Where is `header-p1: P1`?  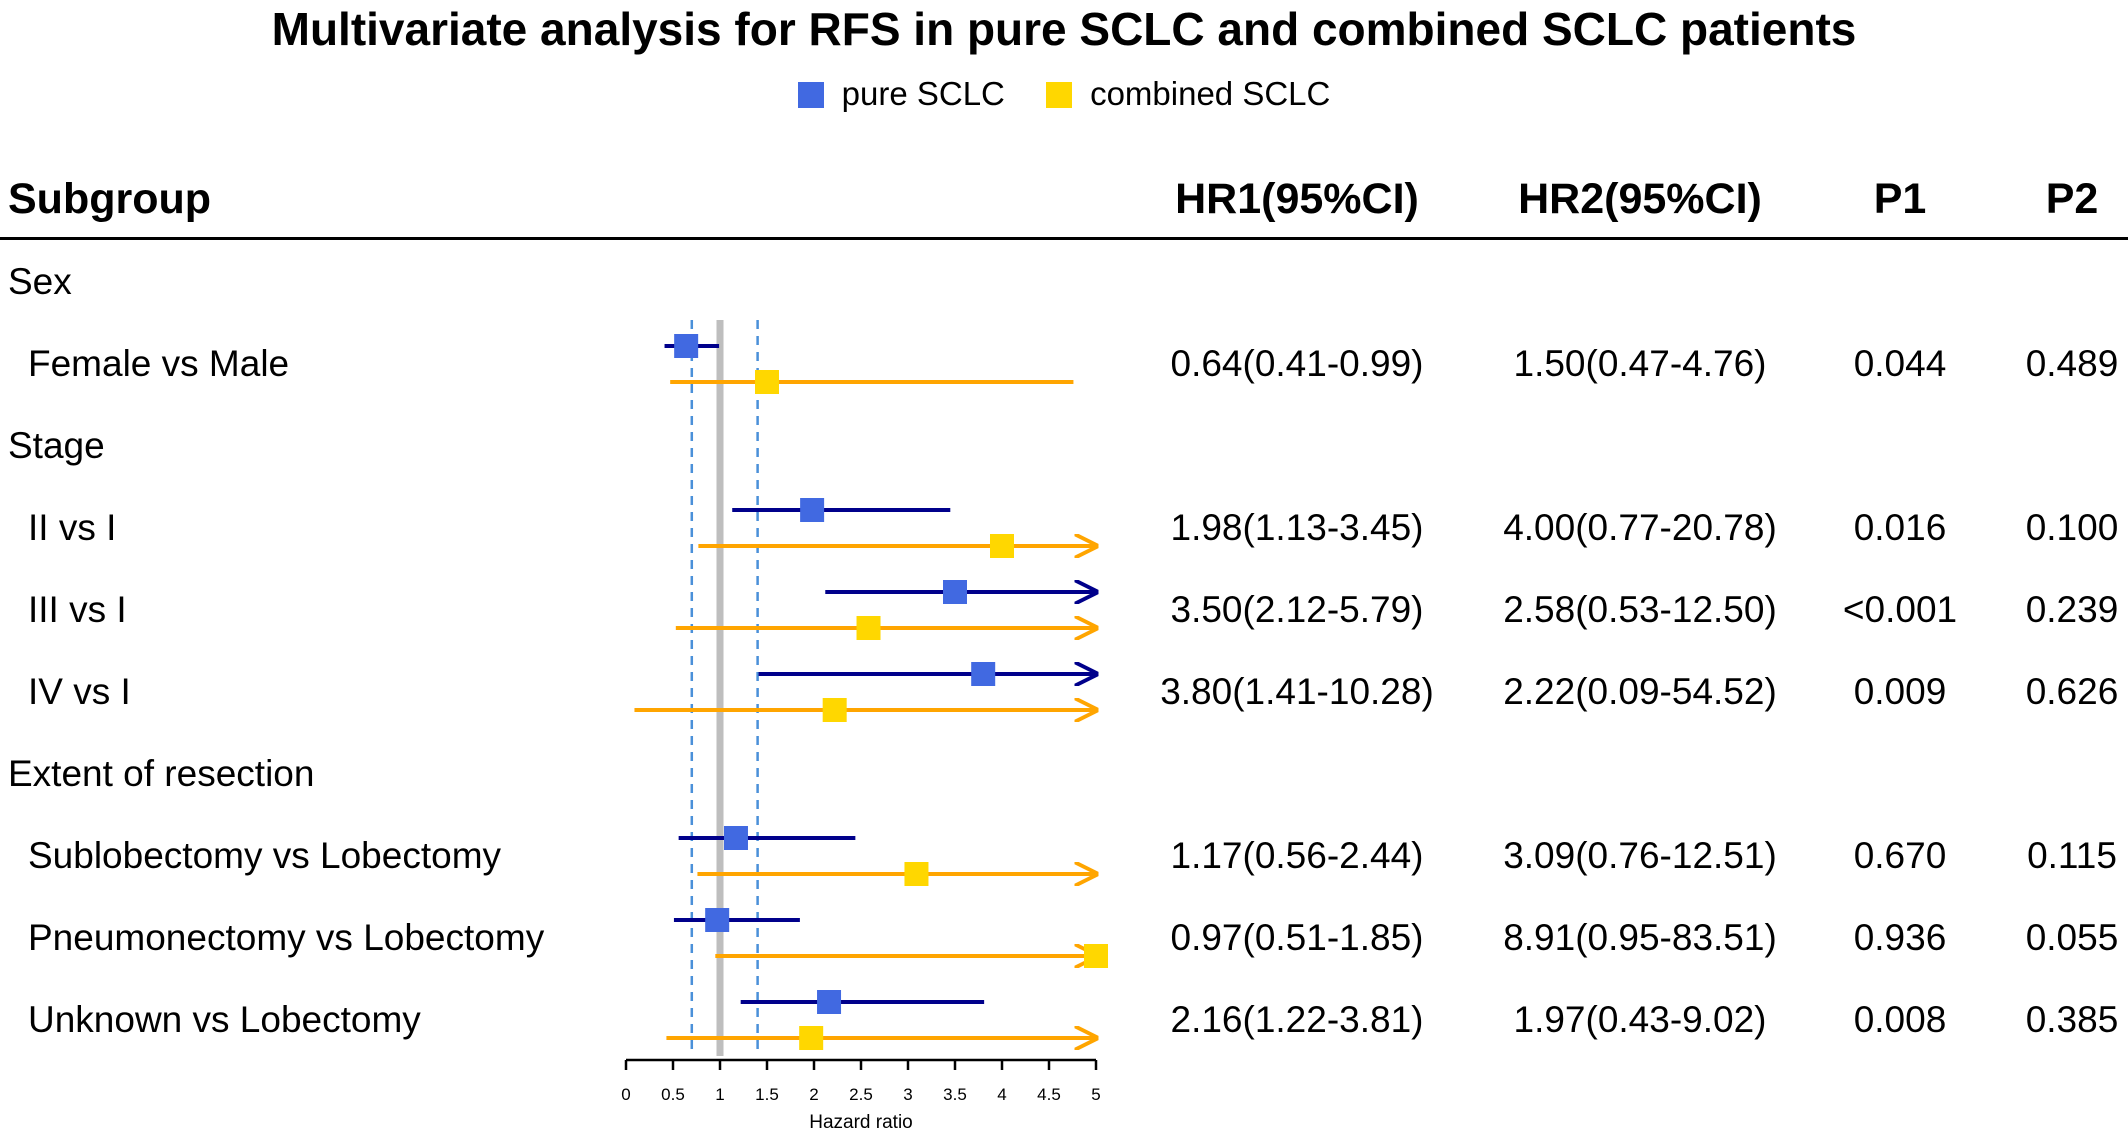
header-p1: P1 is located at coordinates (1900, 199).